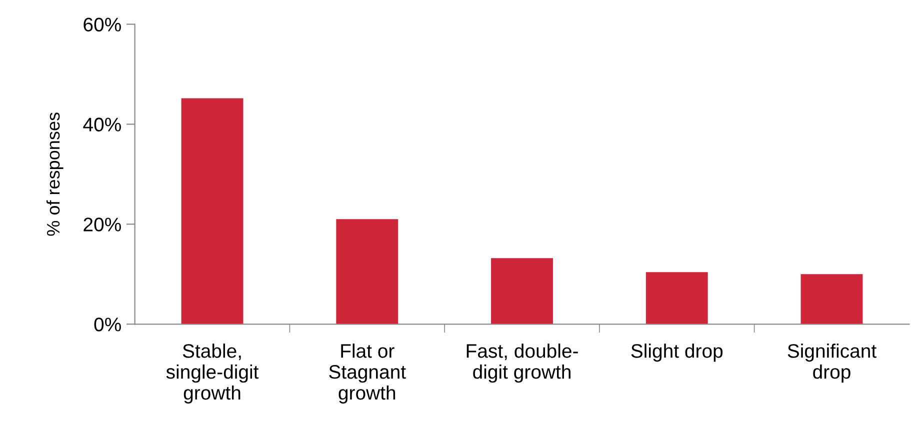 This screenshot has width=911, height=441. I want to click on x-tick-label: Fast, double- digit growth, so click(522, 363).